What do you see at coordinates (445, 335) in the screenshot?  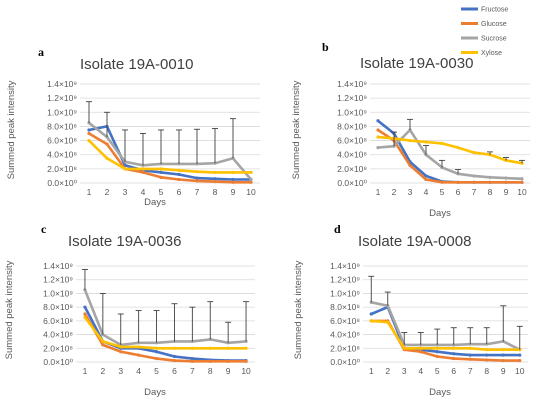 I see `series-line-xylose` at bounding box center [445, 335].